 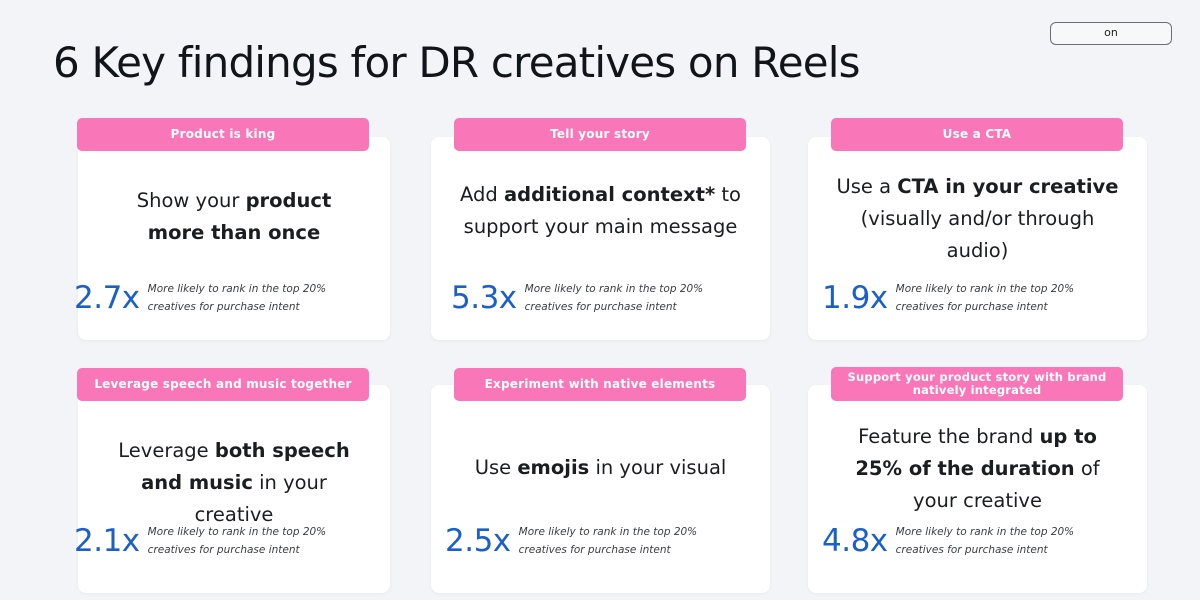 I want to click on stat-value: 2.7x, so click(x=107, y=298).